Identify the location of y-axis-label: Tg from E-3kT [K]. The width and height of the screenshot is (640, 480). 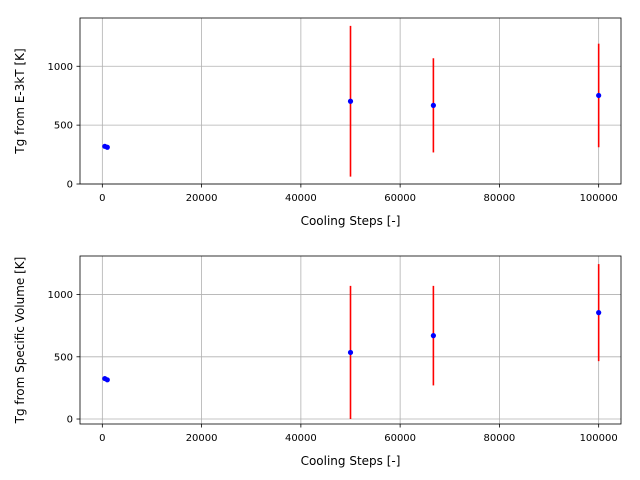
(20, 101).